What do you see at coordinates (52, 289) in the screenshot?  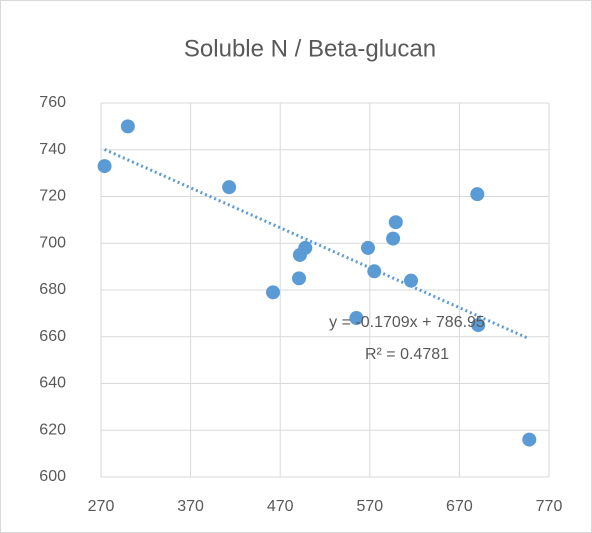 I see `y-tick-label: 680` at bounding box center [52, 289].